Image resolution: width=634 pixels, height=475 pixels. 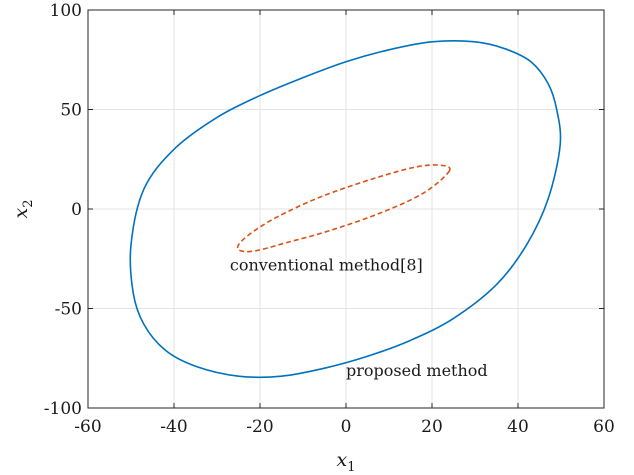 I want to click on x-axis-label-subscript: 1, so click(x=351, y=467).